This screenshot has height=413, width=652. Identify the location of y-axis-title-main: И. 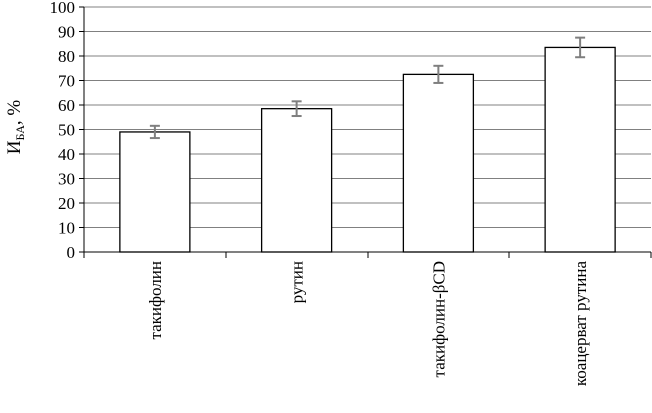
(14, 147).